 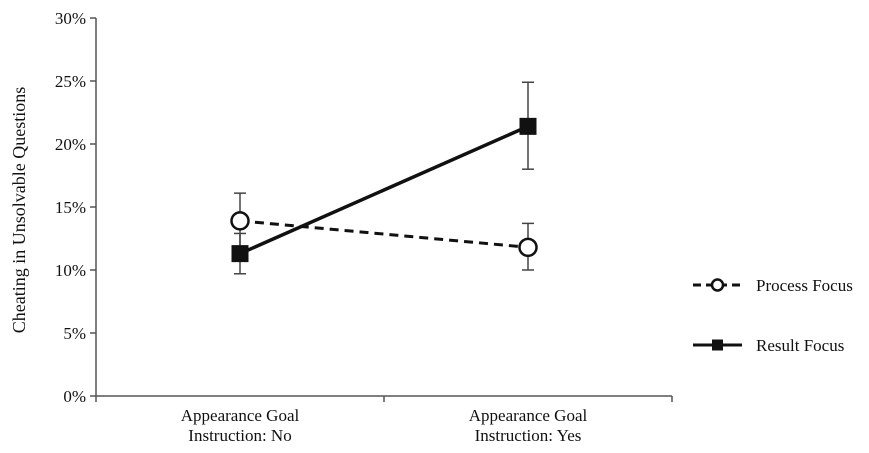 What do you see at coordinates (70, 207) in the screenshot?
I see `y-tick-label: 15%` at bounding box center [70, 207].